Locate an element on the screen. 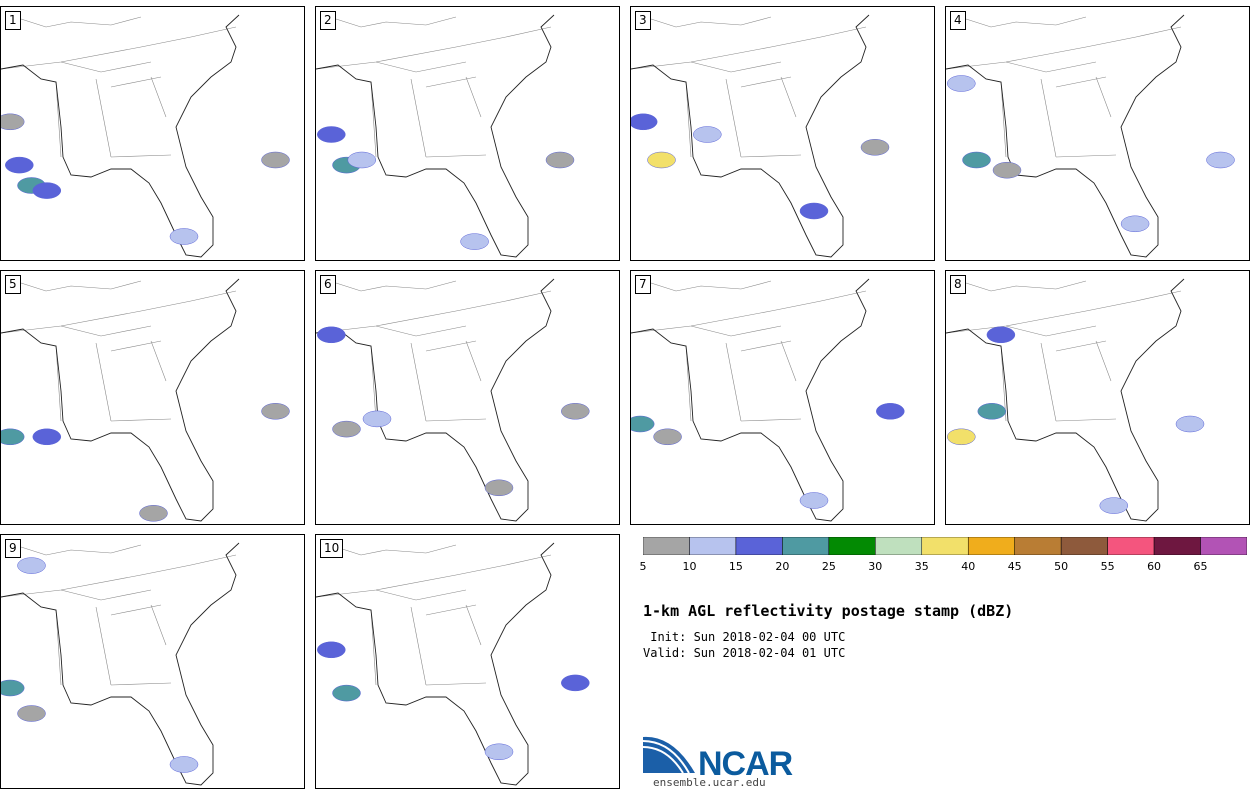 Image resolution: width=1260 pixels, height=791 pixels. ensemble-member-panel-4: 4 is located at coordinates (1097, 133).